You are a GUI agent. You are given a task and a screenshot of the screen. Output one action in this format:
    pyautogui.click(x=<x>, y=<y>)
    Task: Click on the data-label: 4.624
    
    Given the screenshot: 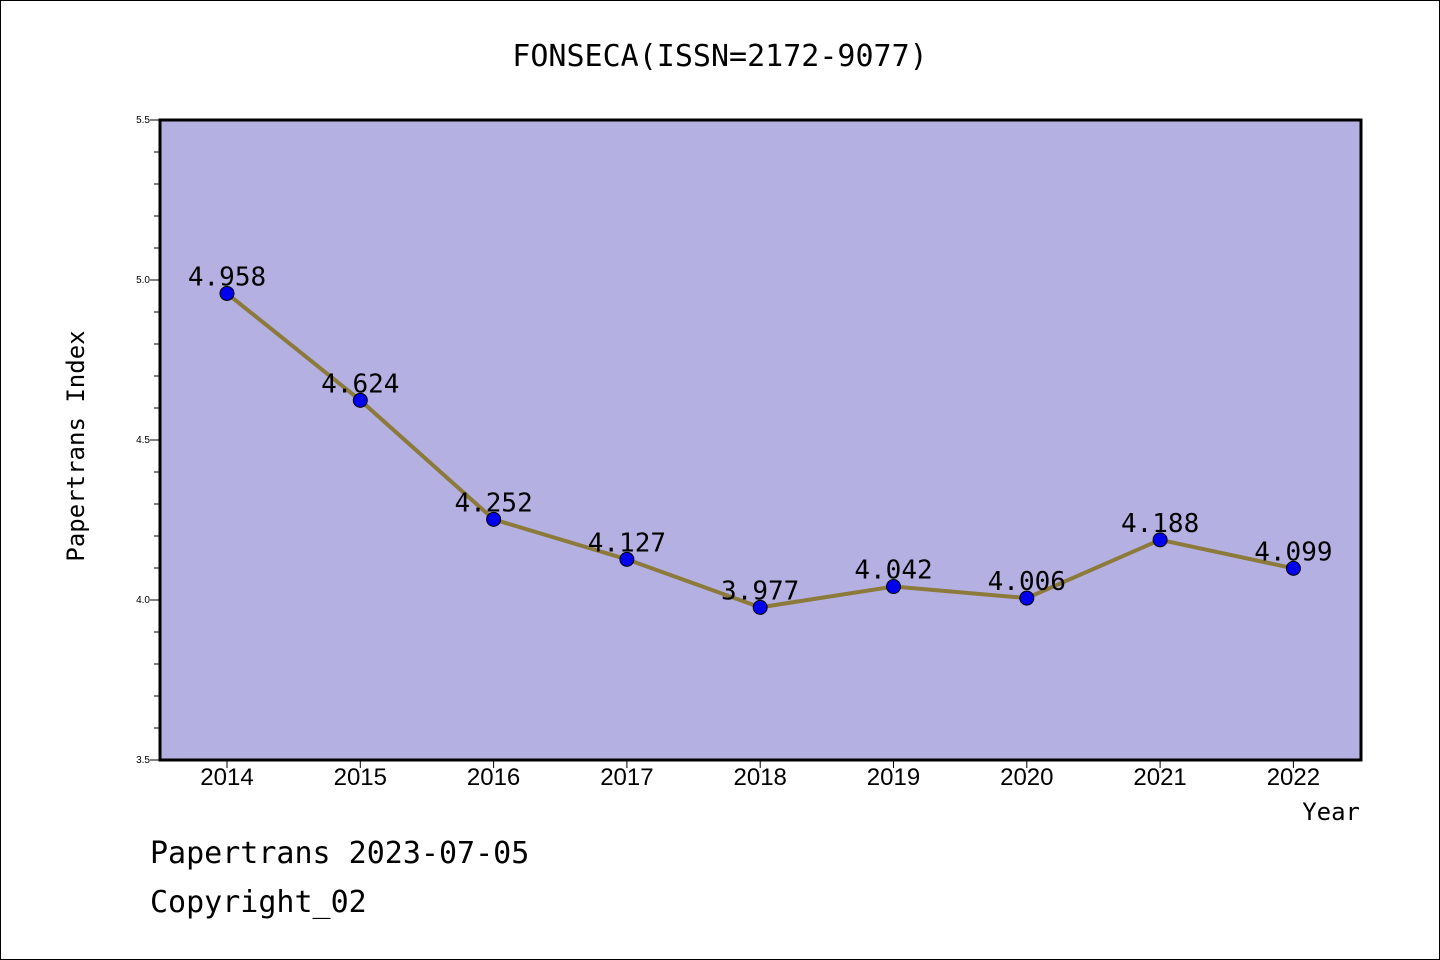 What is the action you would take?
    pyautogui.click(x=360, y=384)
    